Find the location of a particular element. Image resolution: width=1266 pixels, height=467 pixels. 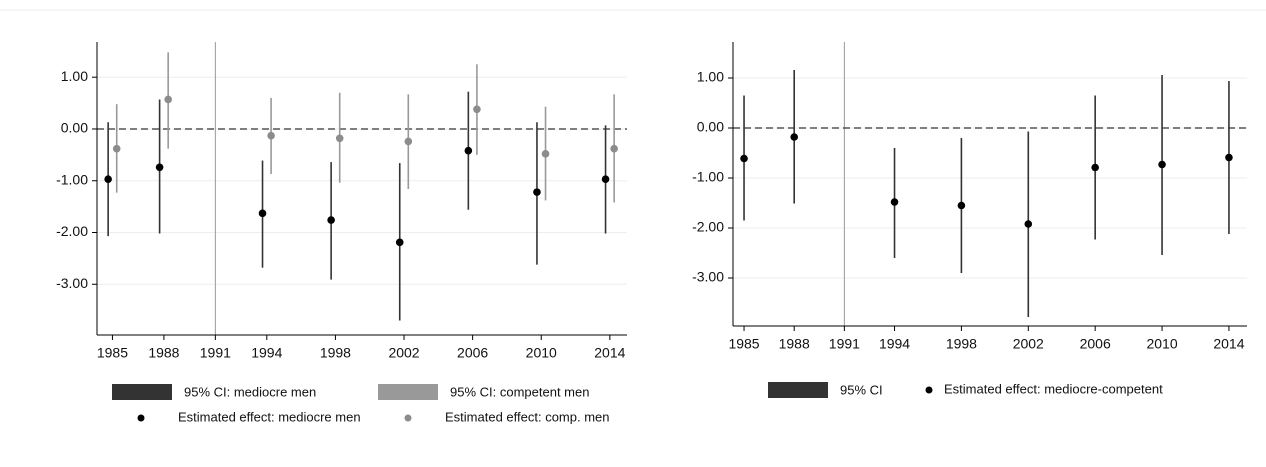

legend-label: 95% CI is located at coordinates (861, 389).